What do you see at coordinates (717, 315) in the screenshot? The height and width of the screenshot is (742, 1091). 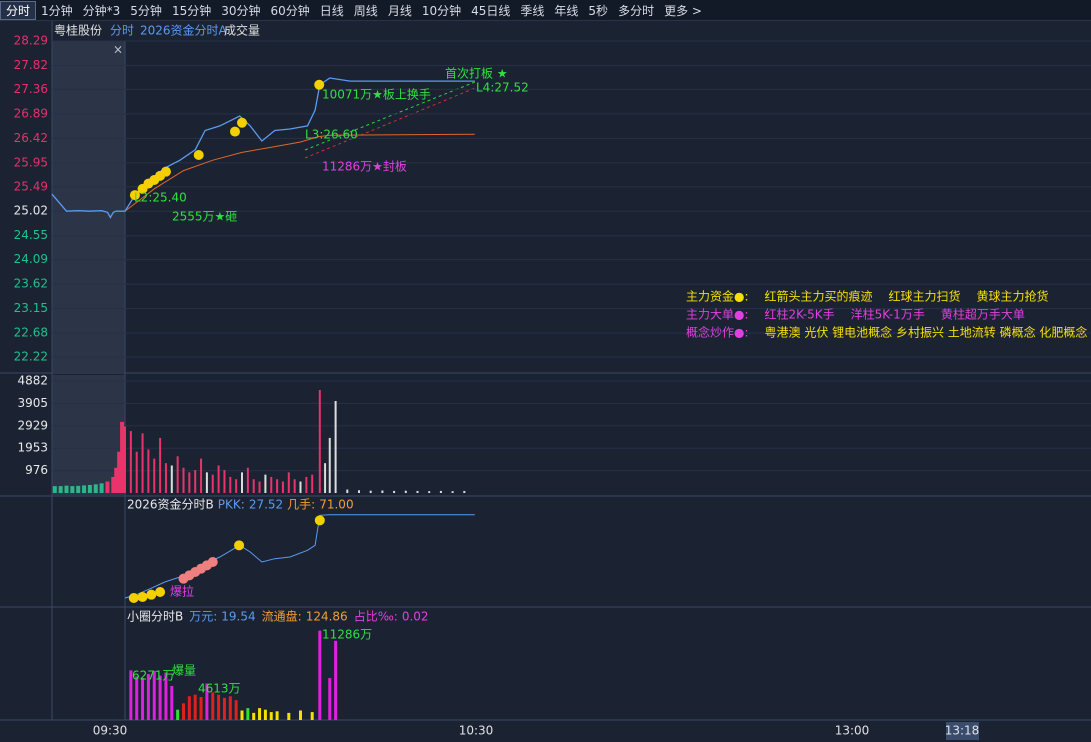 I see `legend-text: 主力大单●:` at bounding box center [717, 315].